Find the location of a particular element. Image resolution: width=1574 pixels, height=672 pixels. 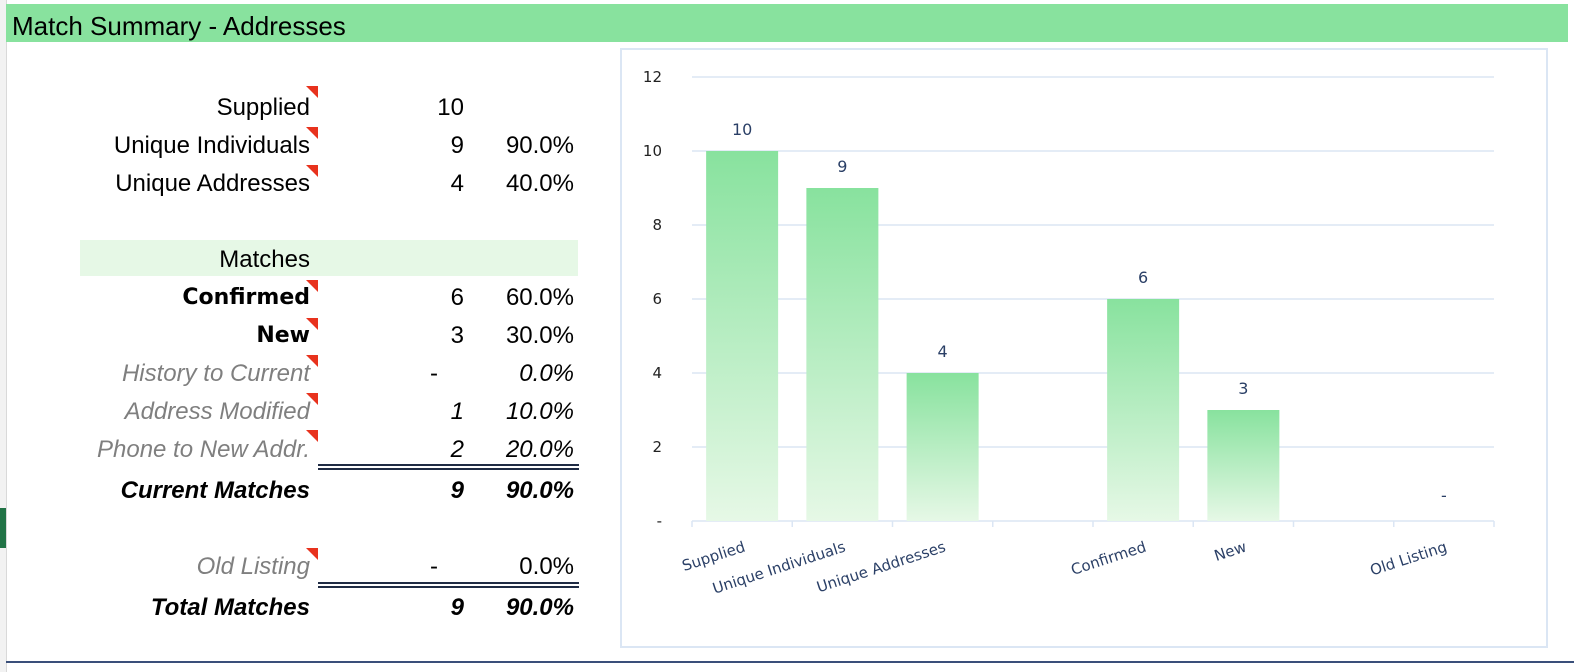

y-tick-label: 4 is located at coordinates (657, 373).